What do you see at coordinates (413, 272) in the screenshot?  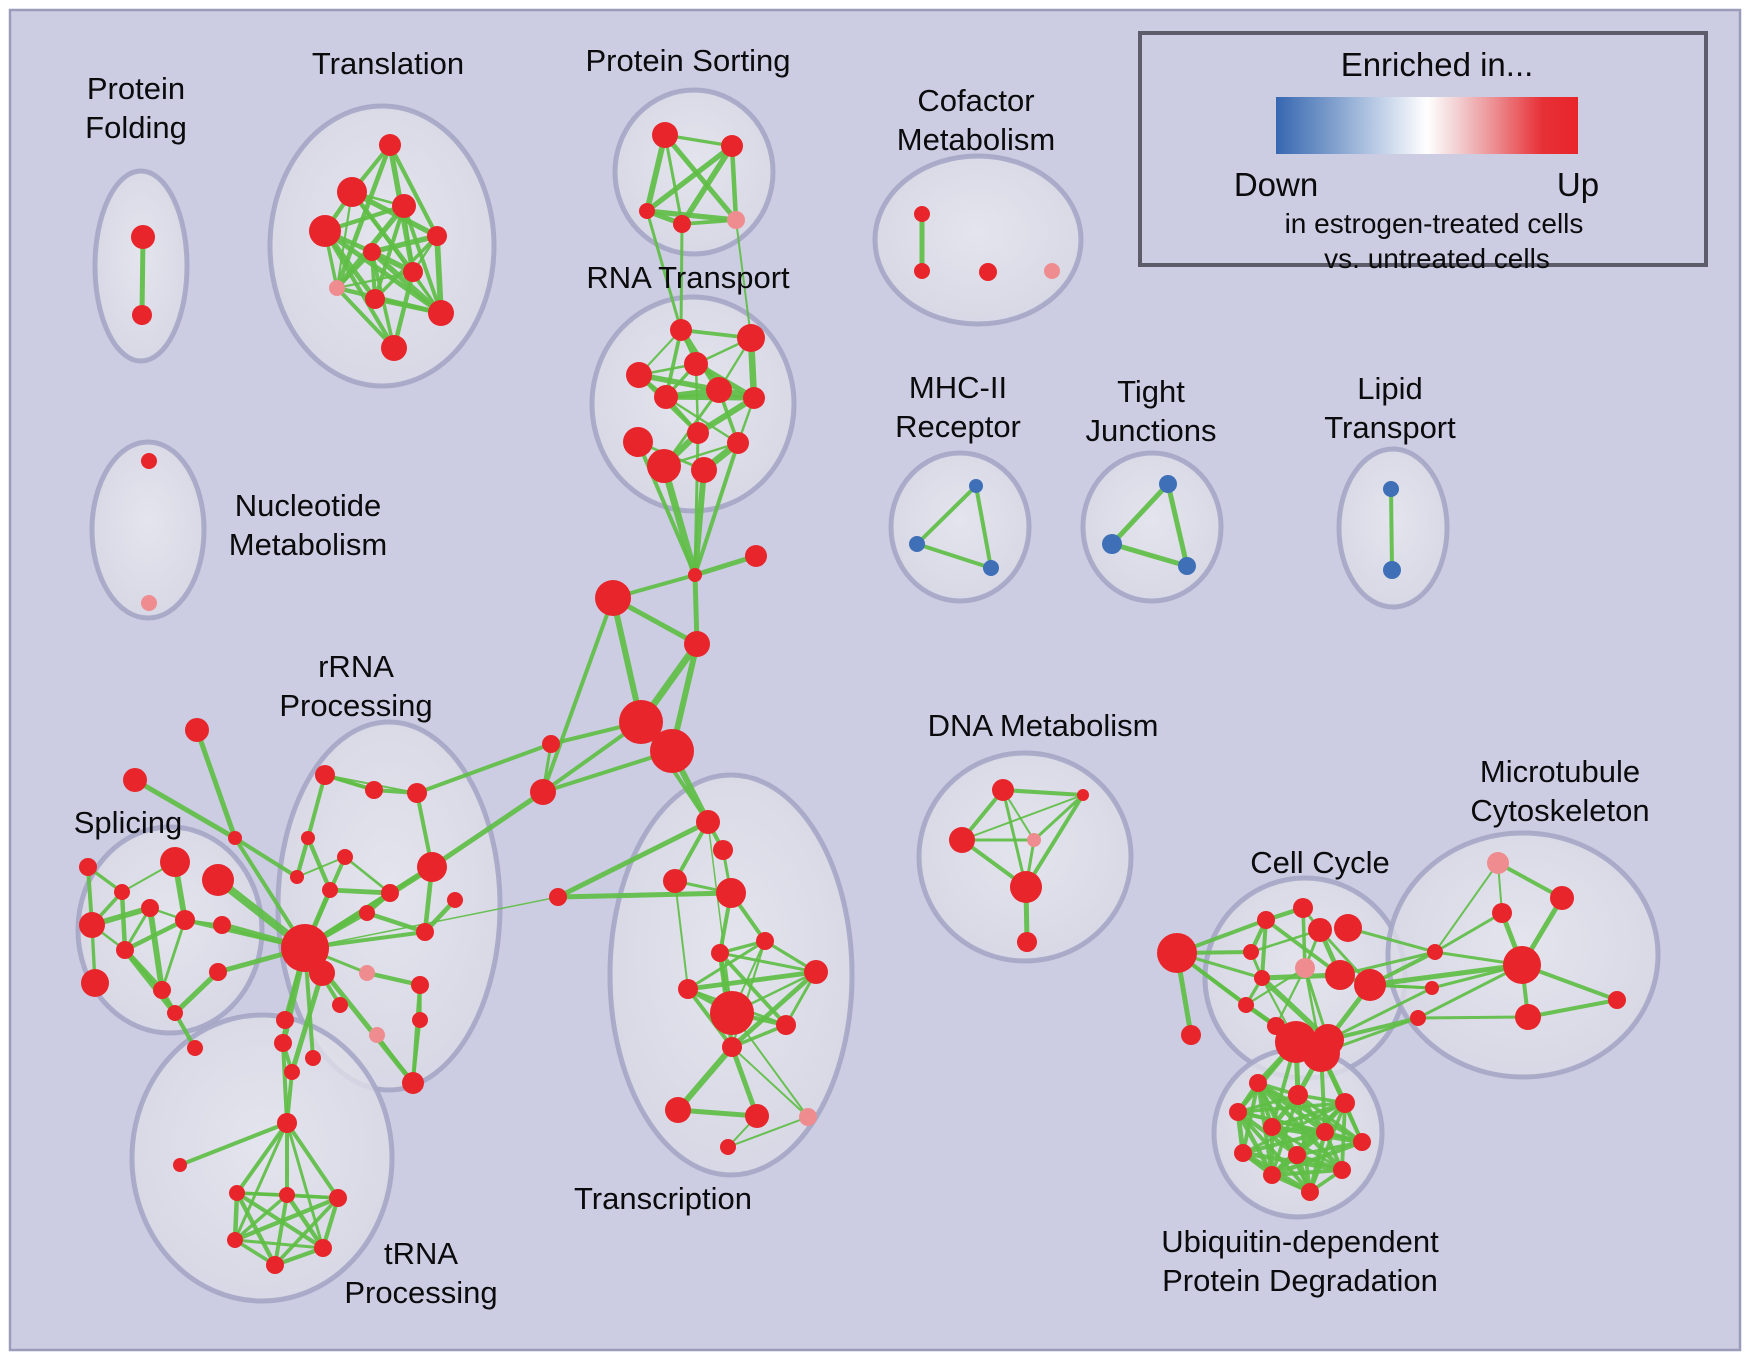 I see `node-tl7` at bounding box center [413, 272].